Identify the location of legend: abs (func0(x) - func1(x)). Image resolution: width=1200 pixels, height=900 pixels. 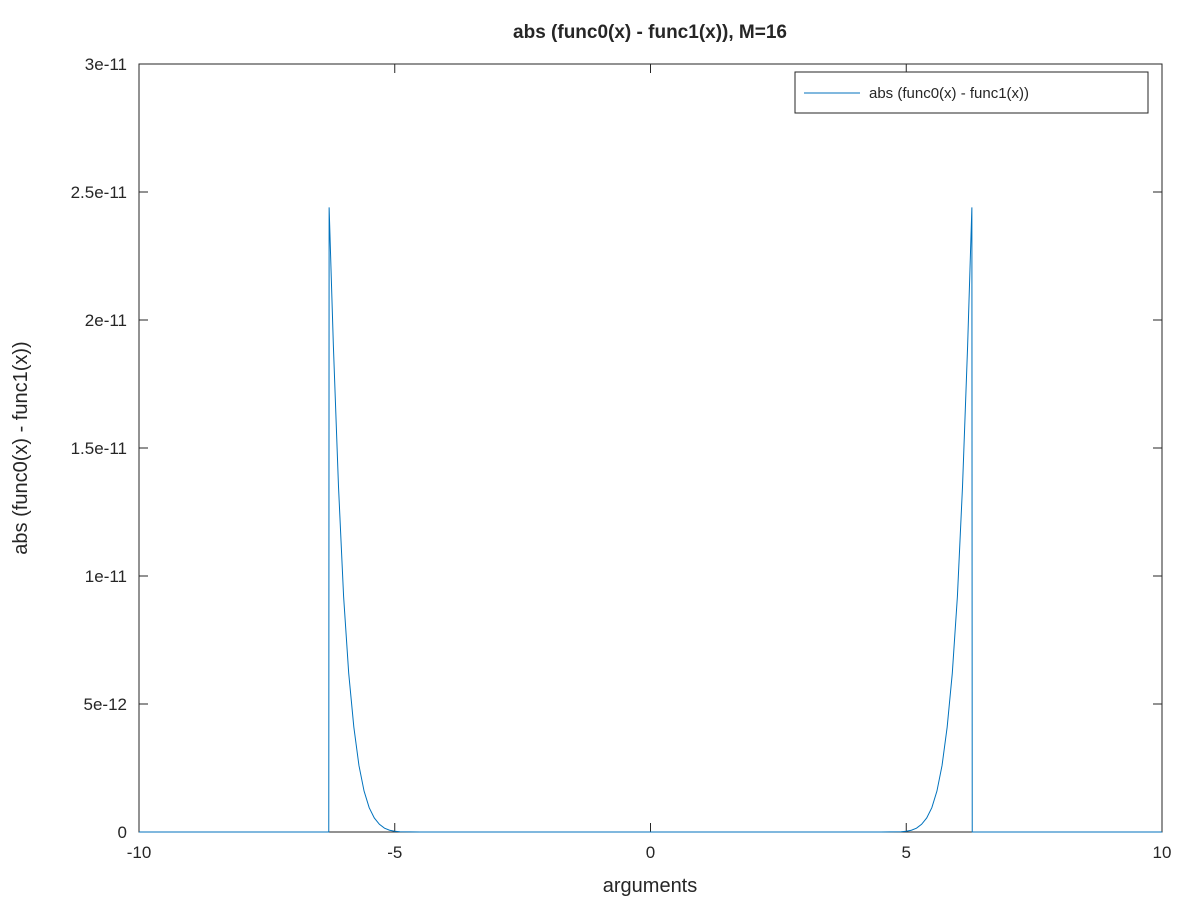
(971, 92).